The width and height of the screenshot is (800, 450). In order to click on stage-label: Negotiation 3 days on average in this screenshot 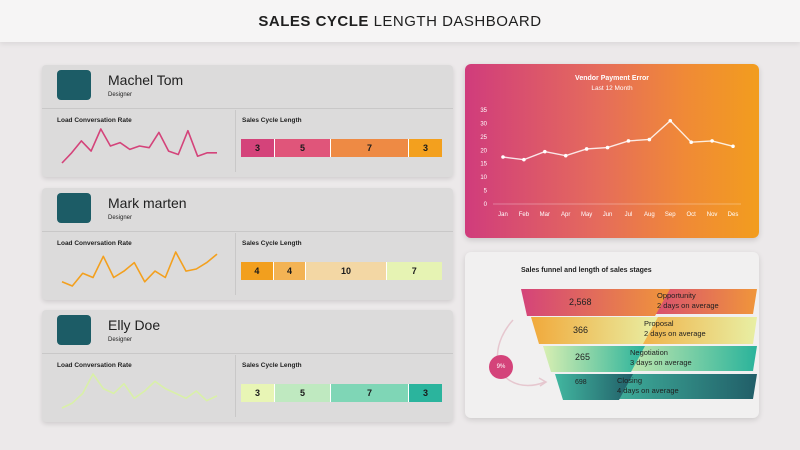, I will do `click(661, 357)`.